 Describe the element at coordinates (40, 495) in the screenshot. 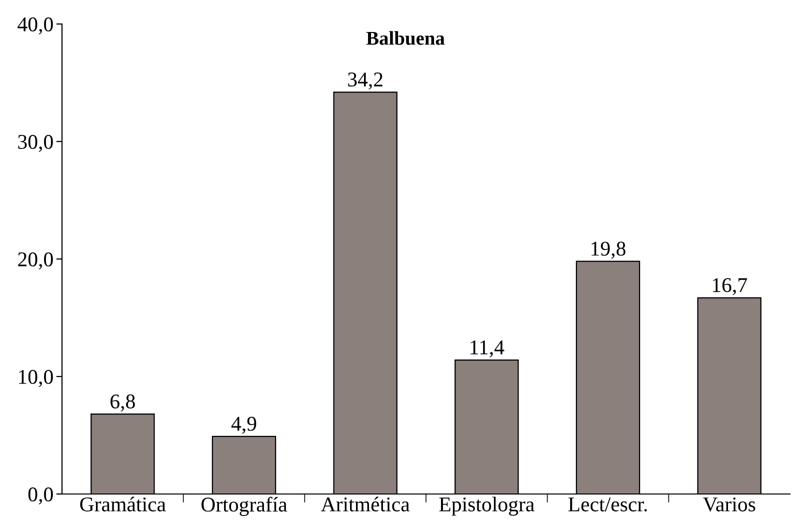

I see `y-tick-label: 0,0` at that location.